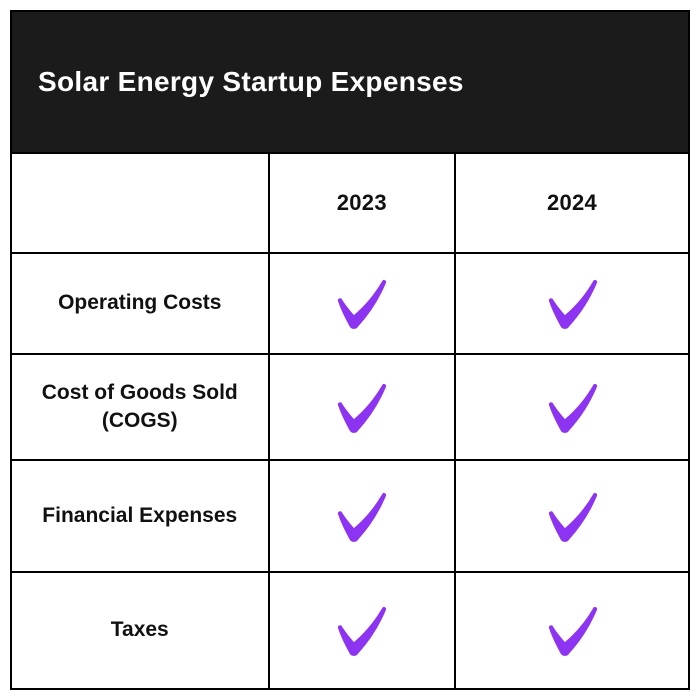  I want to click on column-header-2023: 2023, so click(361, 202).